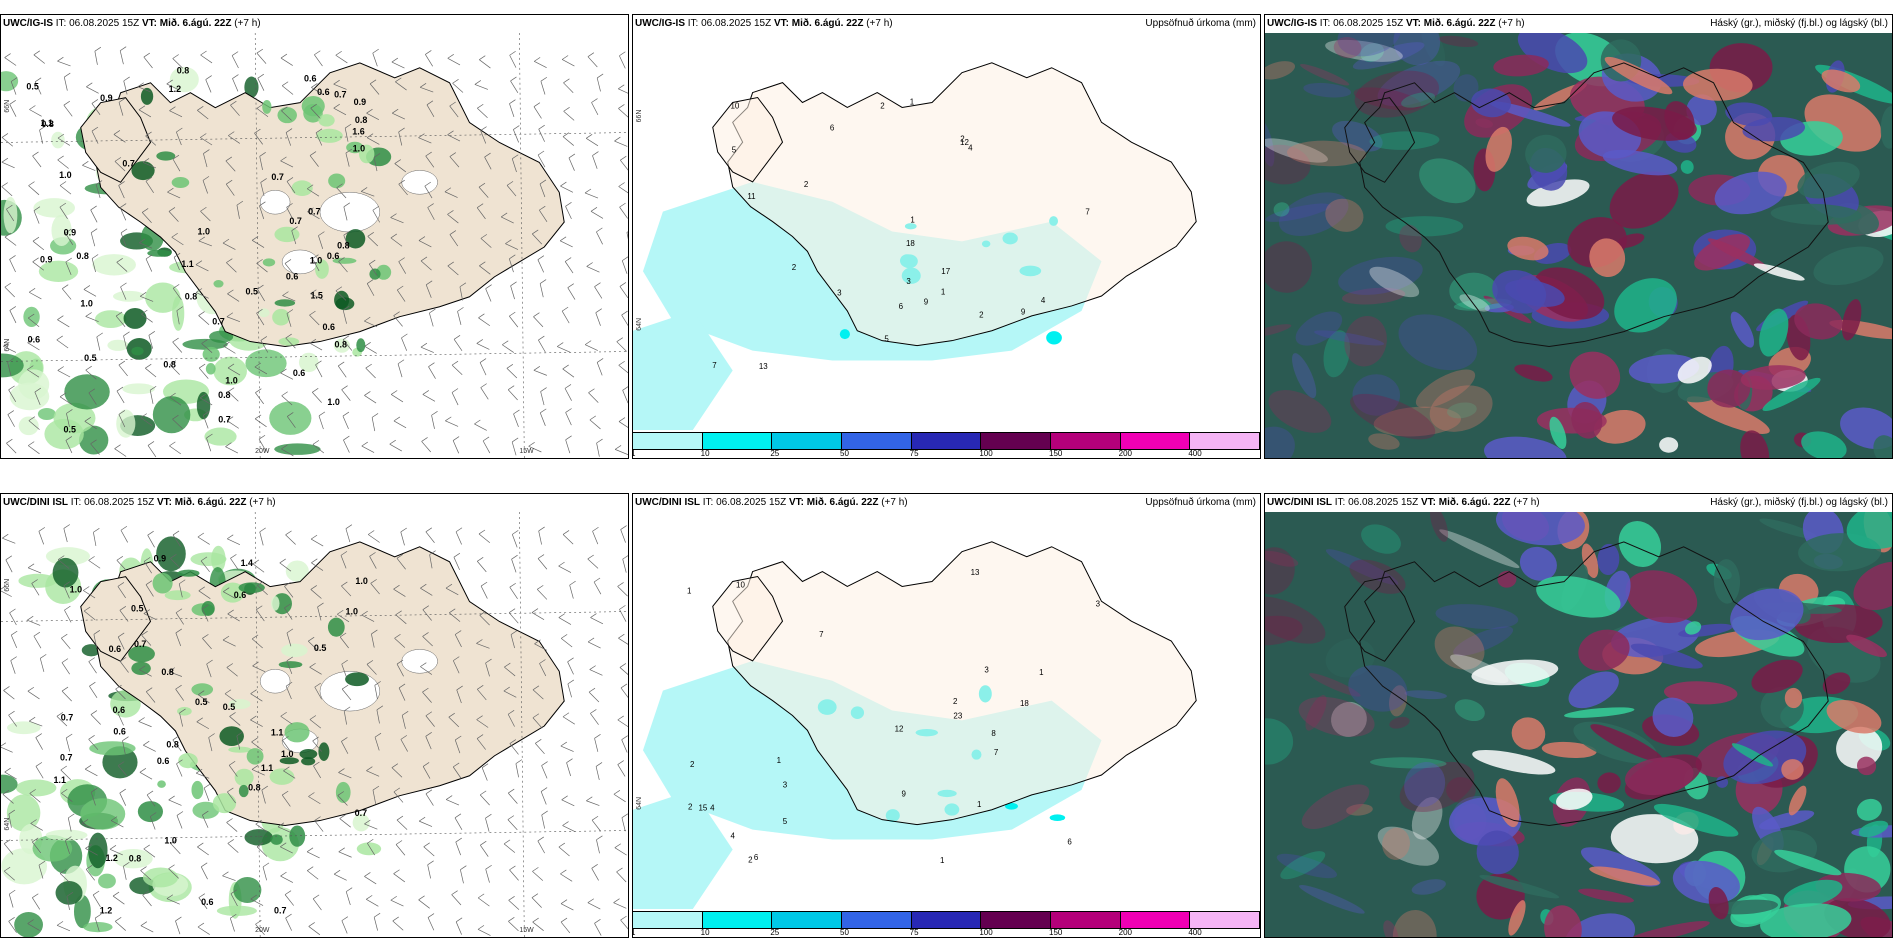 The image size is (1900, 950). Describe the element at coordinates (785, 821) in the screenshot. I see `precip-value-label: 5` at that location.